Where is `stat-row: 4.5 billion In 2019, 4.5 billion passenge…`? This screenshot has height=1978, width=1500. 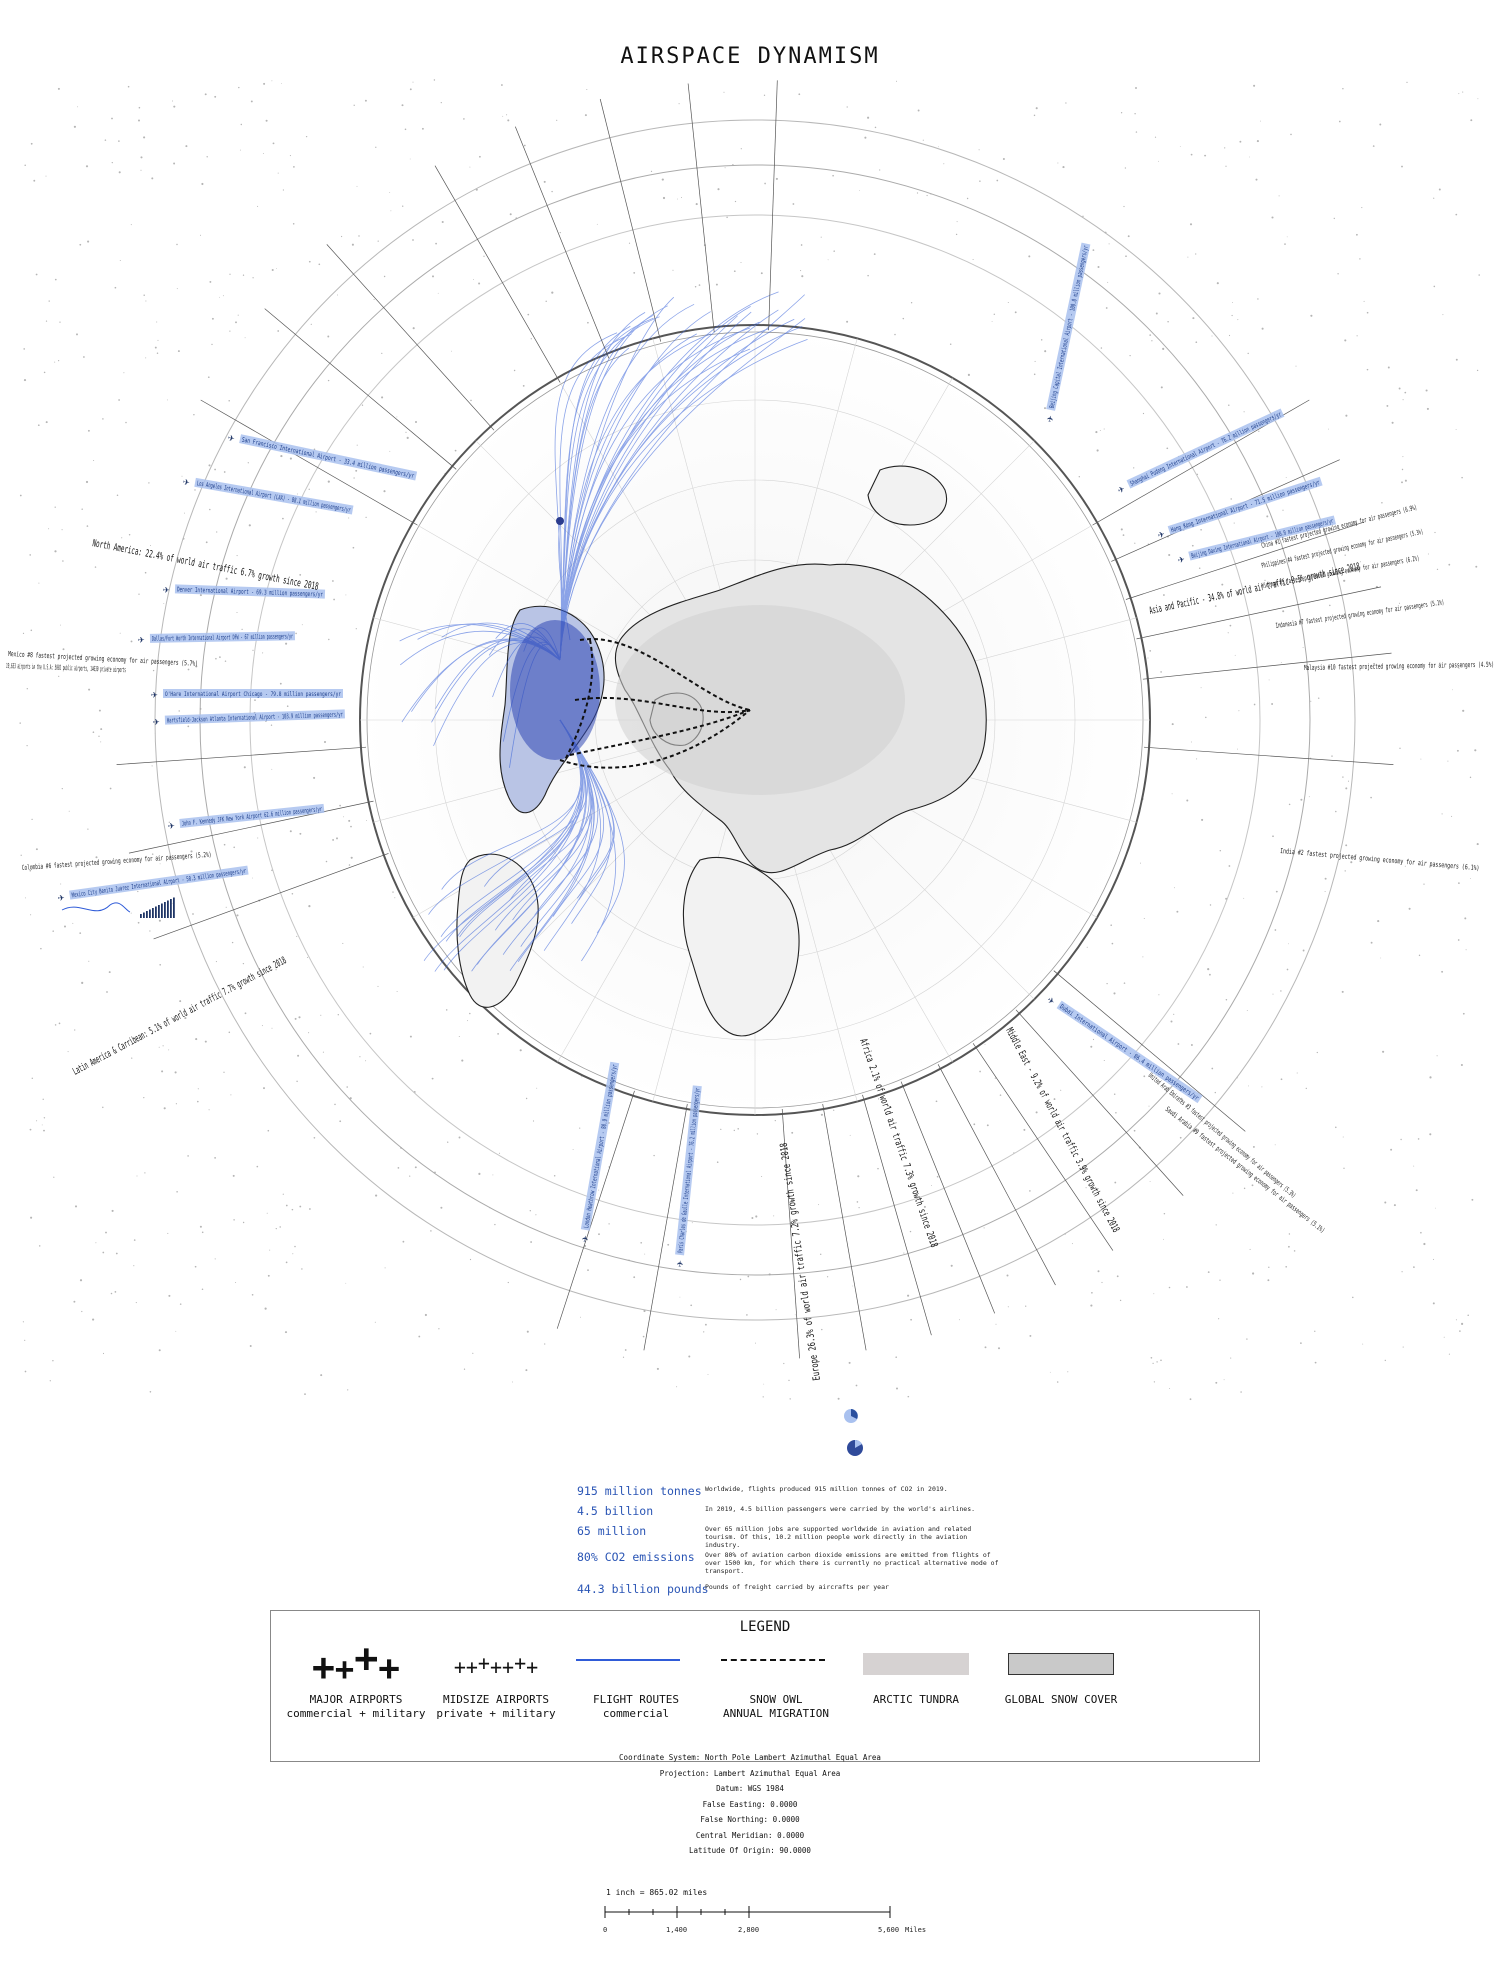 stat-row: 4.5 billion In 2019, 4.5 billion passenge… is located at coordinates (787, 1512).